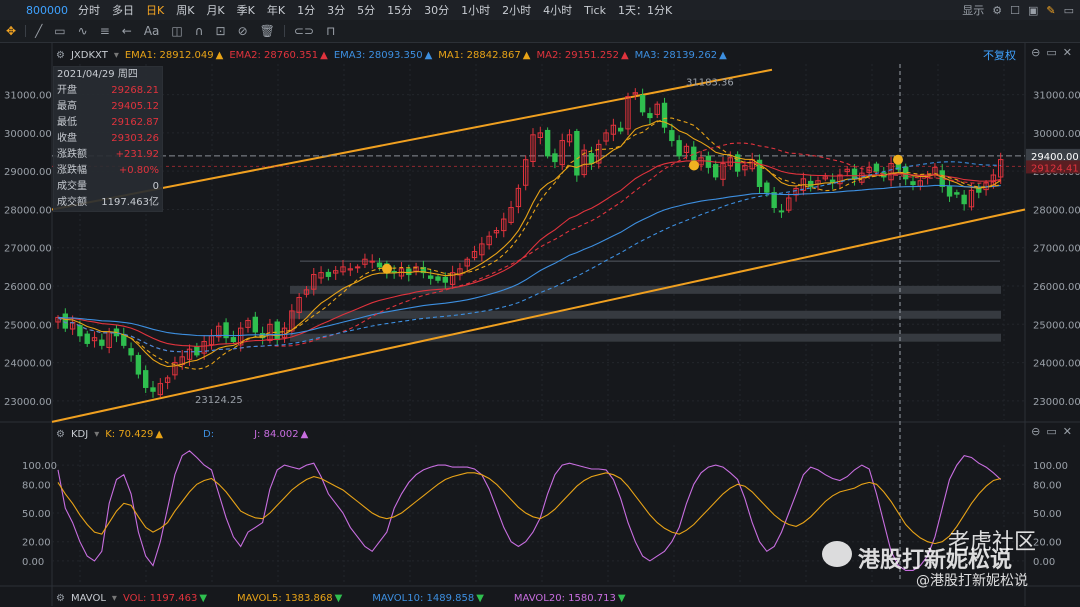 The image size is (1080, 607). I want to click on period-tab: 周K, so click(185, 10).